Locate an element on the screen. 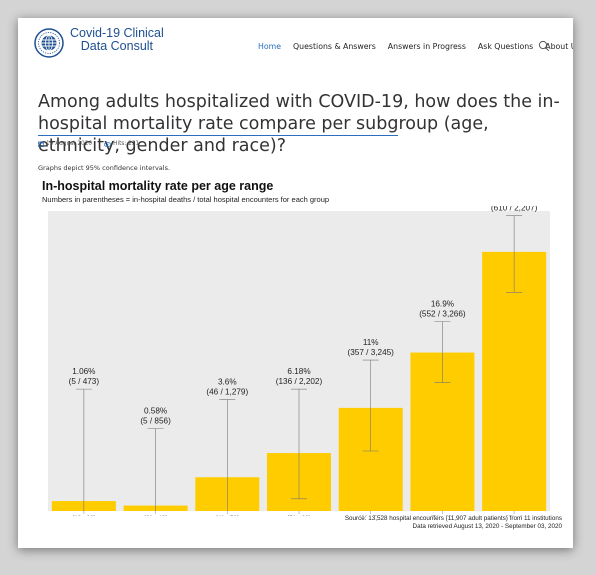  chart-title: In-hospital mortality rate per age range is located at coordinates (158, 186).